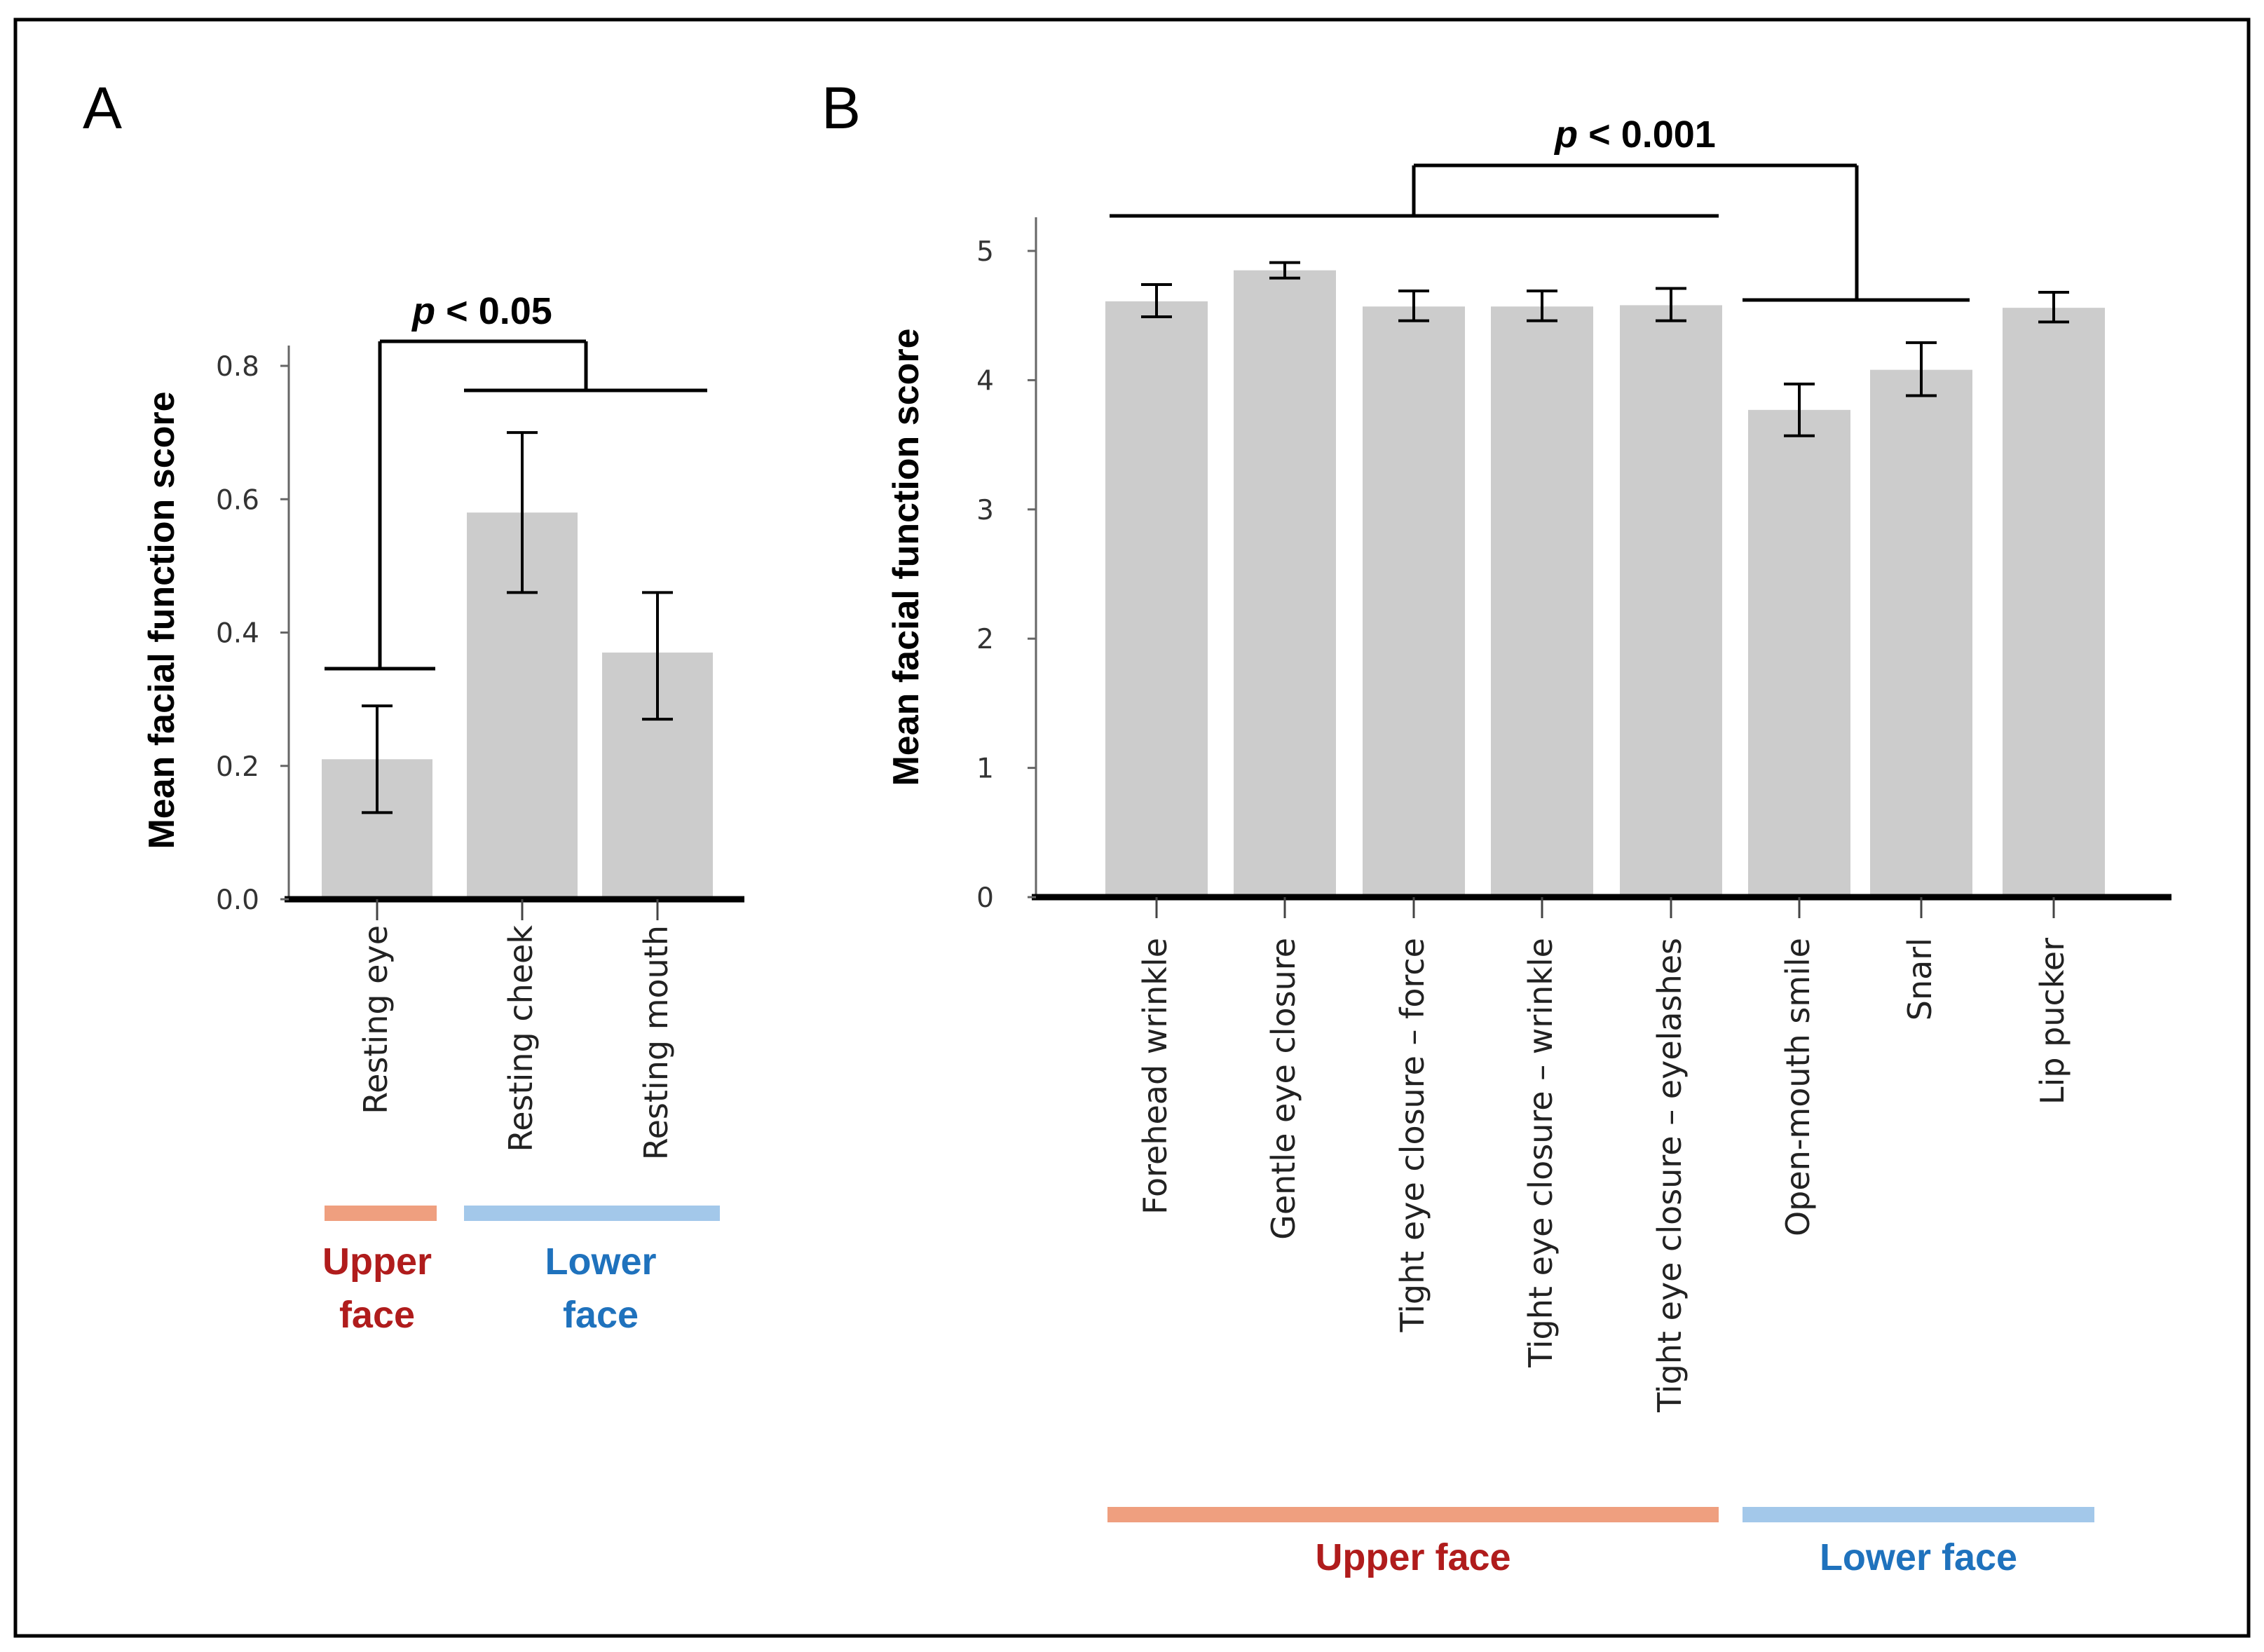 The image size is (2264, 1652). What do you see at coordinates (1798, 1087) in the screenshot?
I see `panel-b-category-label: Open-mouth smile` at bounding box center [1798, 1087].